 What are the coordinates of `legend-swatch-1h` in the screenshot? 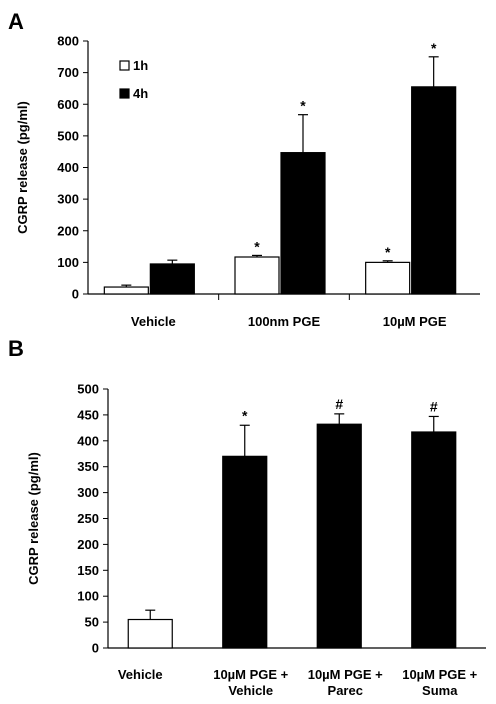 It's located at (124, 65).